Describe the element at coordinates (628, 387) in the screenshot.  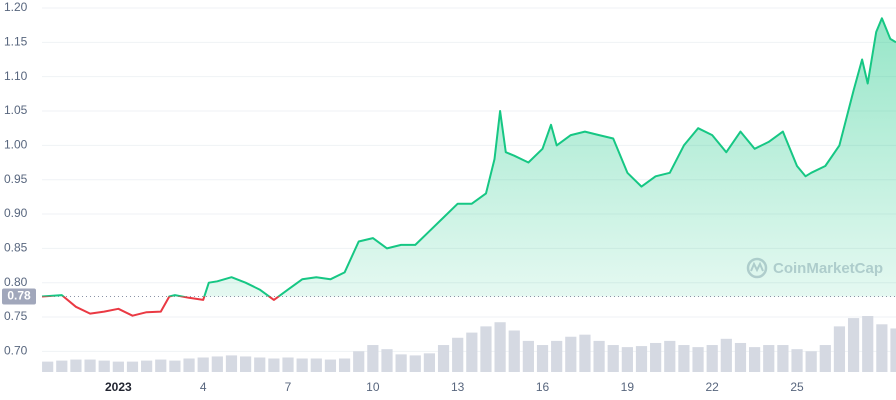
I see `x-tick-label: 19` at that location.